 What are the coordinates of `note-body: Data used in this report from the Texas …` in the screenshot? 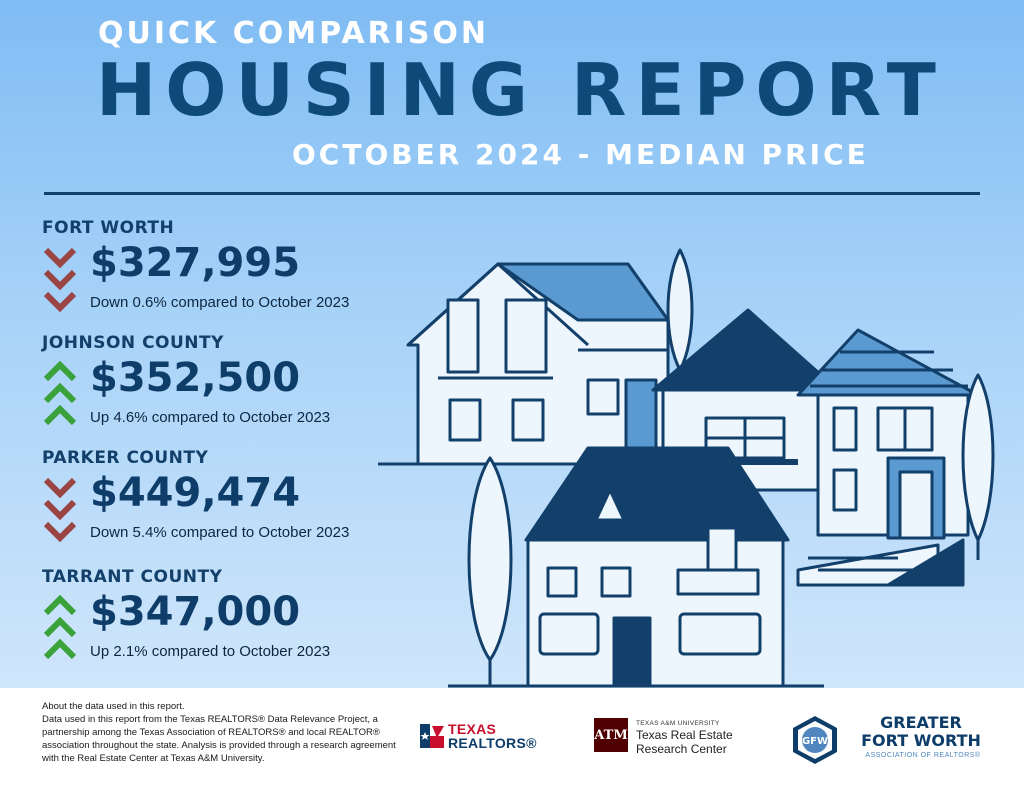 It's located at (219, 739).